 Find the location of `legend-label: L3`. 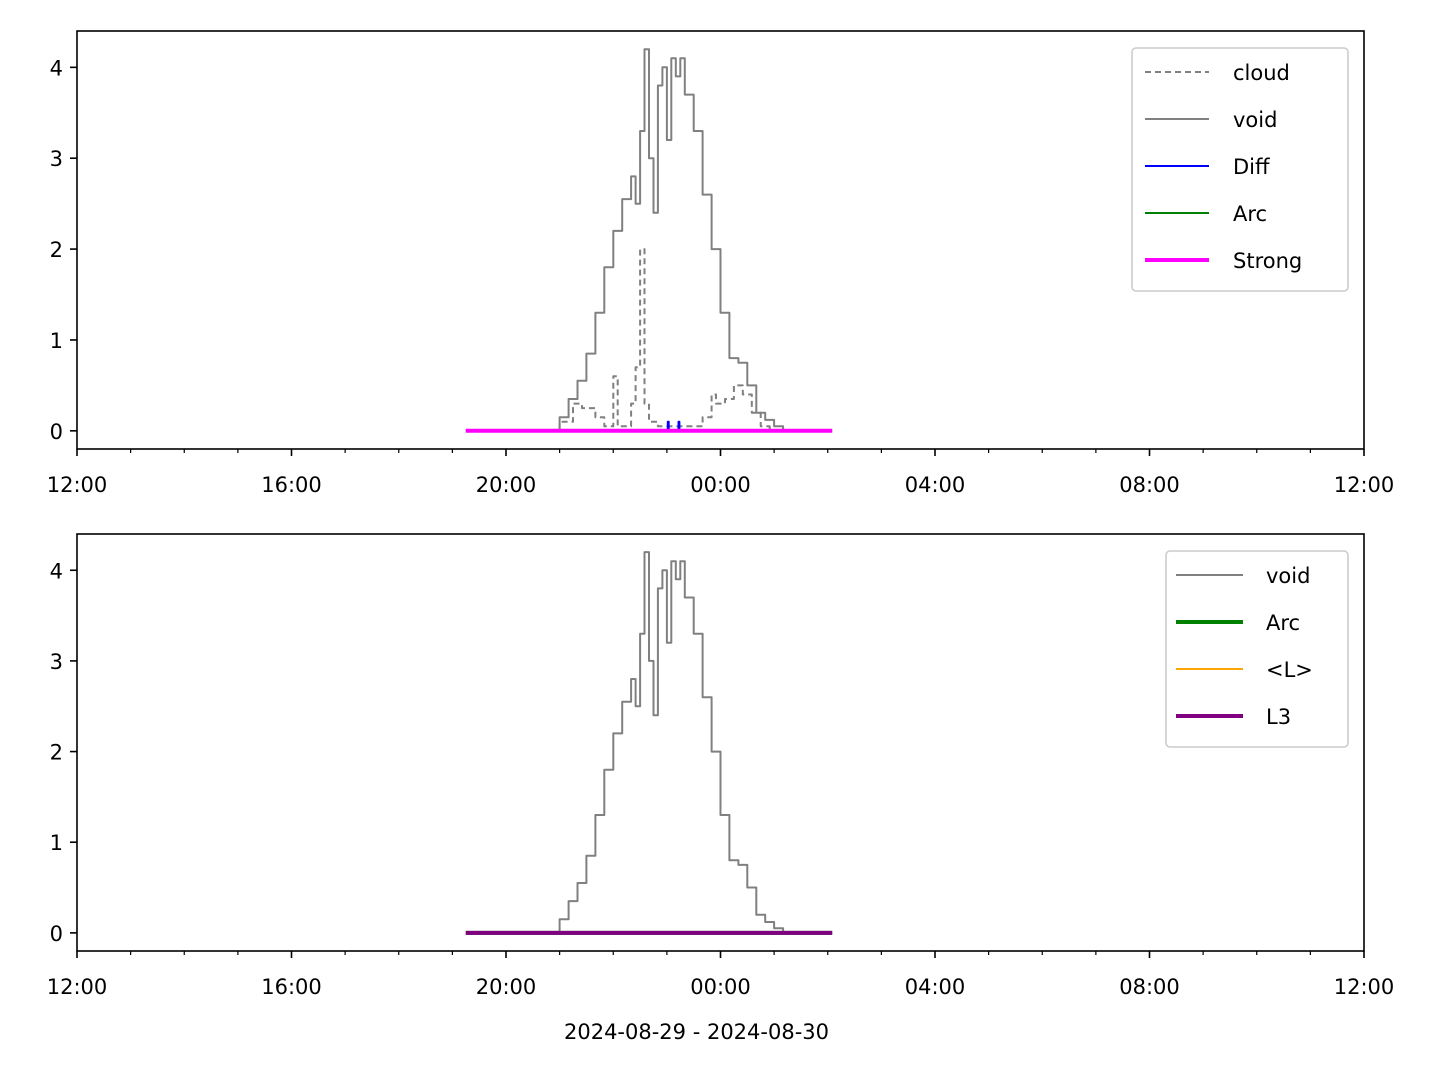

legend-label: L3 is located at coordinates (1278, 717).